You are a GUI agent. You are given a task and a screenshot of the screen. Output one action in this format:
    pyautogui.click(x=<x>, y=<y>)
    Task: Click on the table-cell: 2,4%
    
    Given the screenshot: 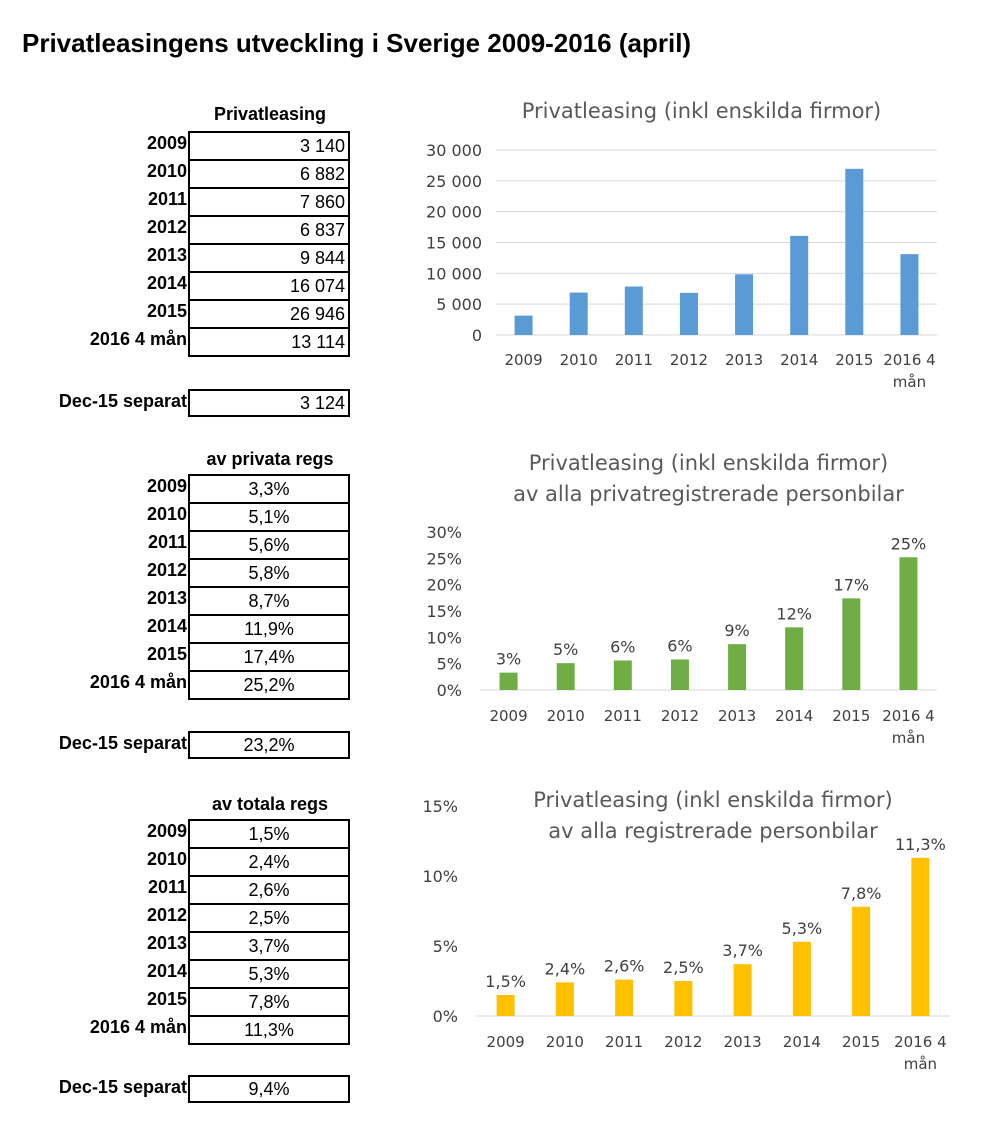 What is the action you would take?
    pyautogui.click(x=269, y=862)
    